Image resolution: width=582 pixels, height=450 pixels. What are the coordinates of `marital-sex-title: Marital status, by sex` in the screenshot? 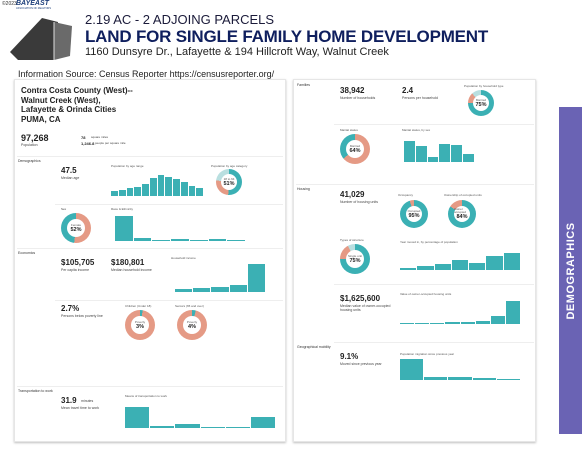 It's located at (416, 130).